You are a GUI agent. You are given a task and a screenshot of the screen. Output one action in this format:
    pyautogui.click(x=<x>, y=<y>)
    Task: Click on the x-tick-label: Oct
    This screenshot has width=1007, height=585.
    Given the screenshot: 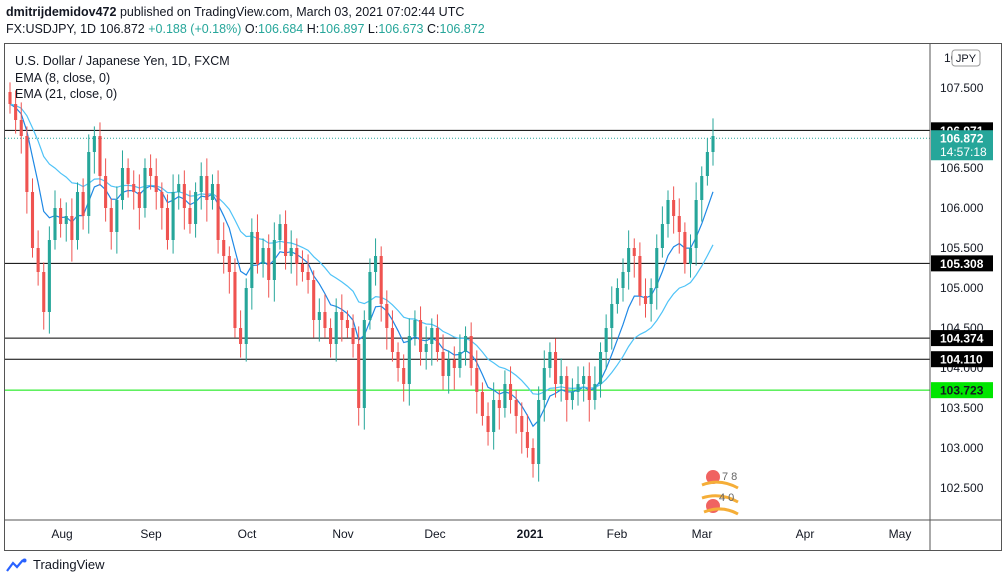 What is the action you would take?
    pyautogui.click(x=247, y=534)
    